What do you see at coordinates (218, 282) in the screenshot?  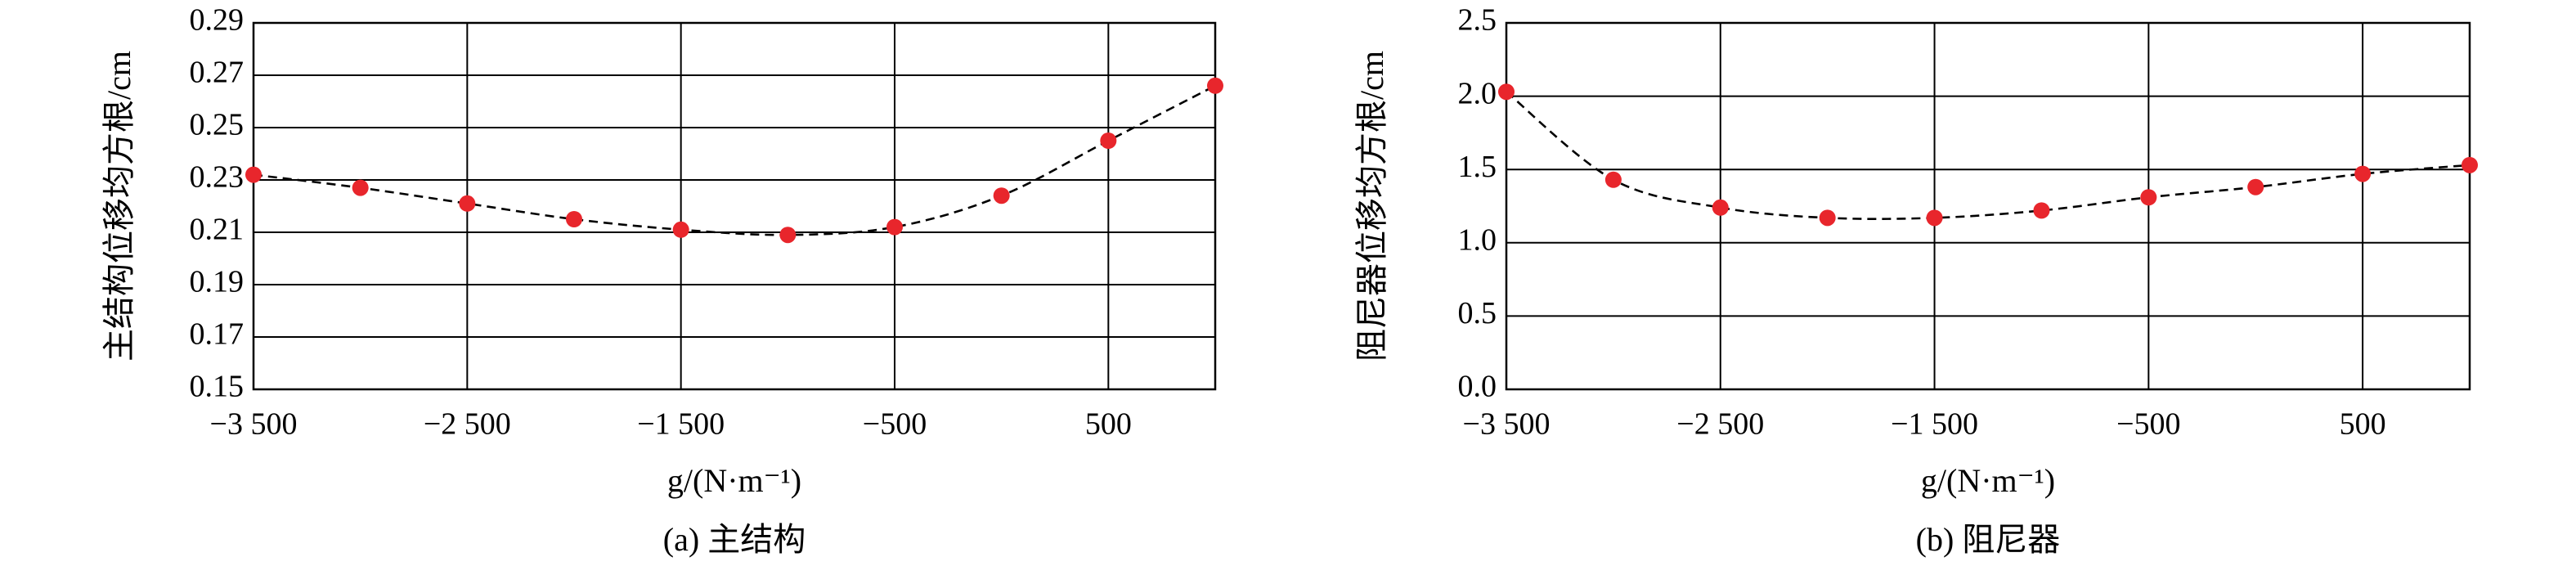 I see `y-tick-label: 0.19` at bounding box center [218, 282].